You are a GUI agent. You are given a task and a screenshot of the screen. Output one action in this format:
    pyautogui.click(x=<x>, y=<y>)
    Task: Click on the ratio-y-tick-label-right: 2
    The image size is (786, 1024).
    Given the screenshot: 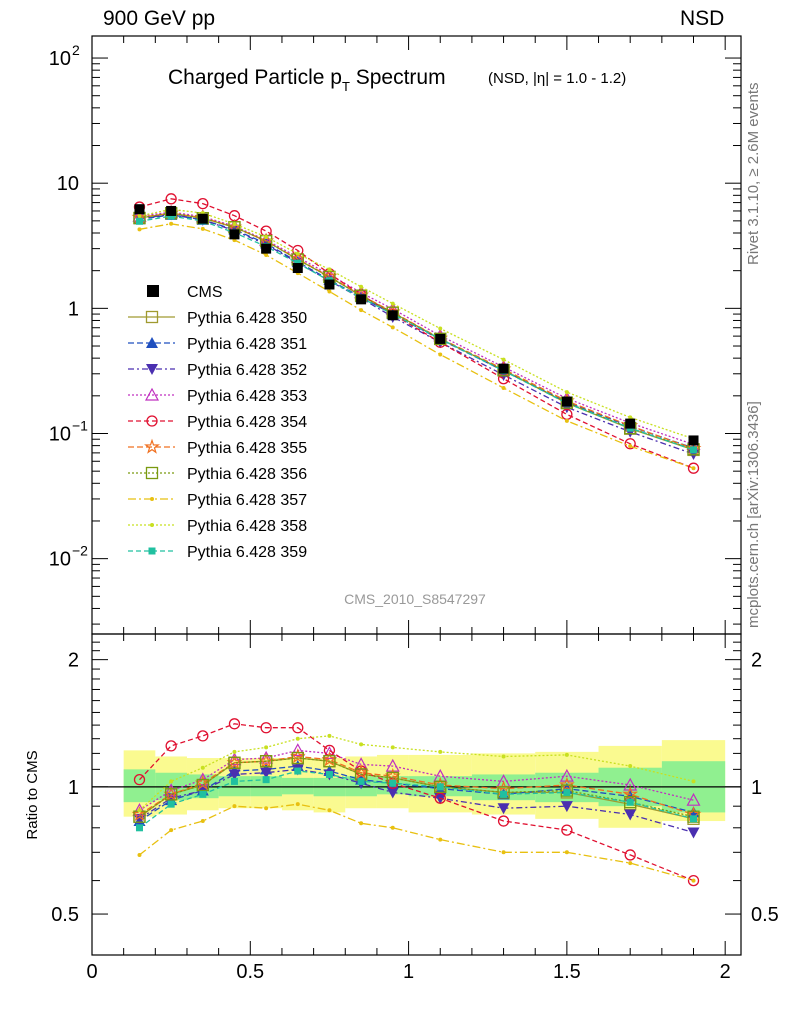 What is the action you would take?
    pyautogui.click(x=756, y=661)
    